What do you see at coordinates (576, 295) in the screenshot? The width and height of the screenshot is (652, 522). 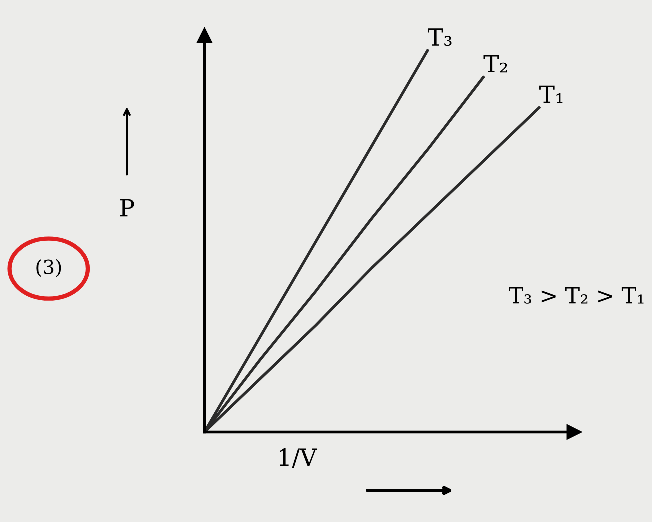 I see `annotation: T₃ > T₂ > T₁` at bounding box center [576, 295].